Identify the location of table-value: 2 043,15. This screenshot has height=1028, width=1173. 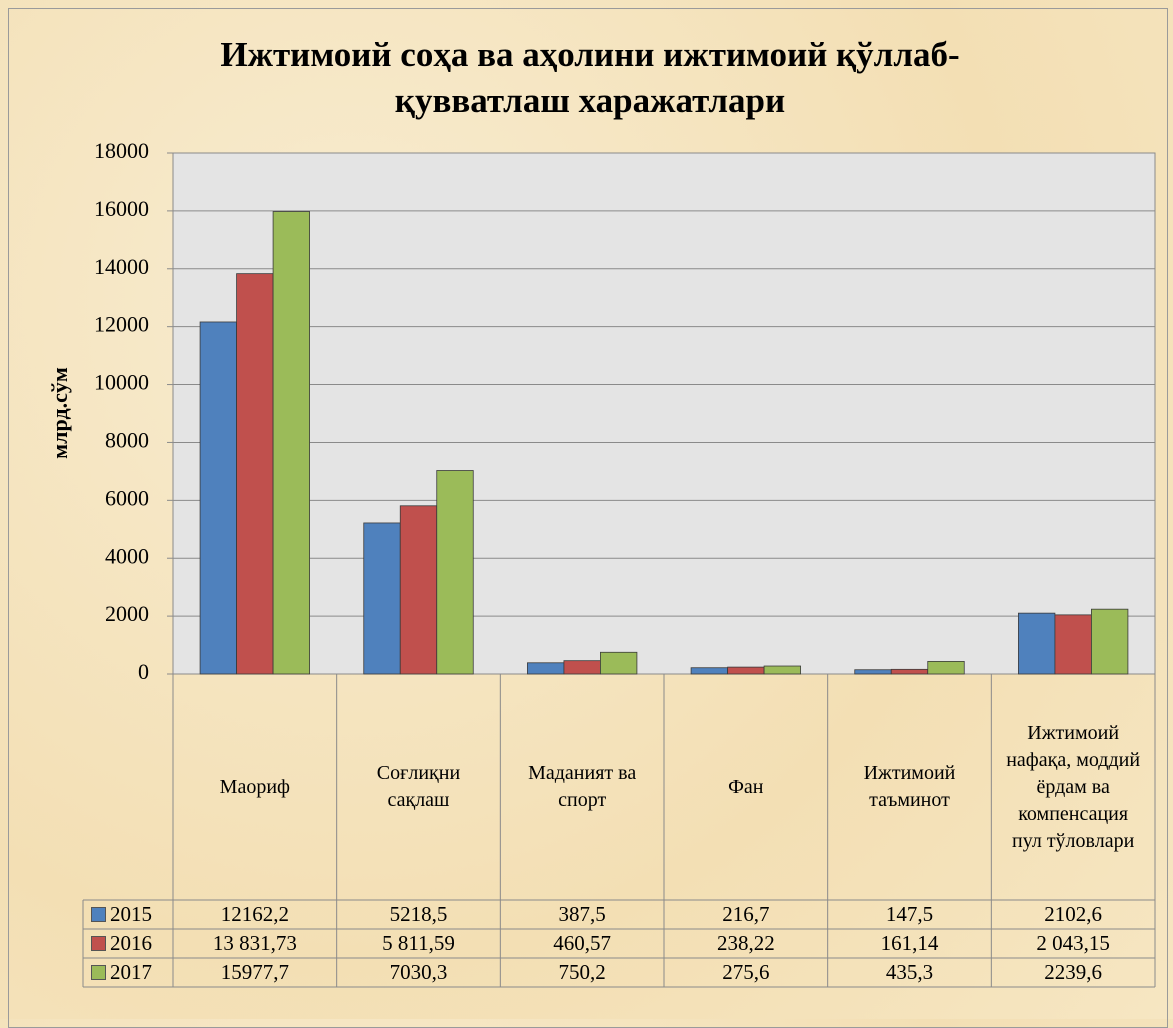
(1073, 943).